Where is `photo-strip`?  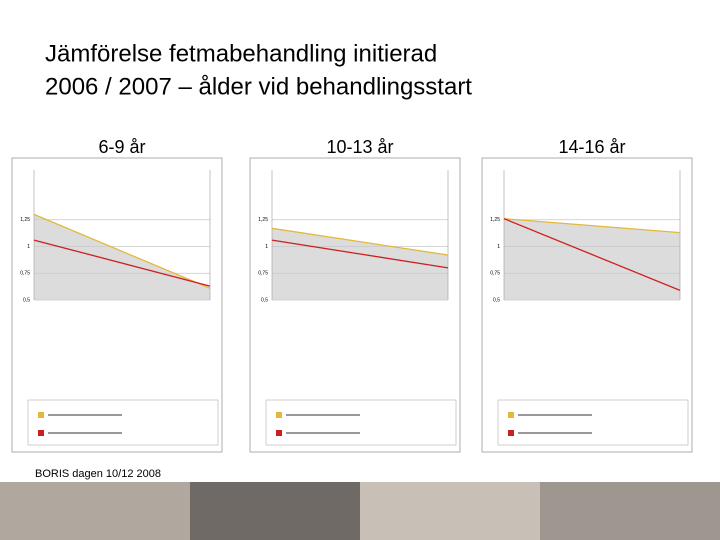 photo-strip is located at coordinates (360, 511).